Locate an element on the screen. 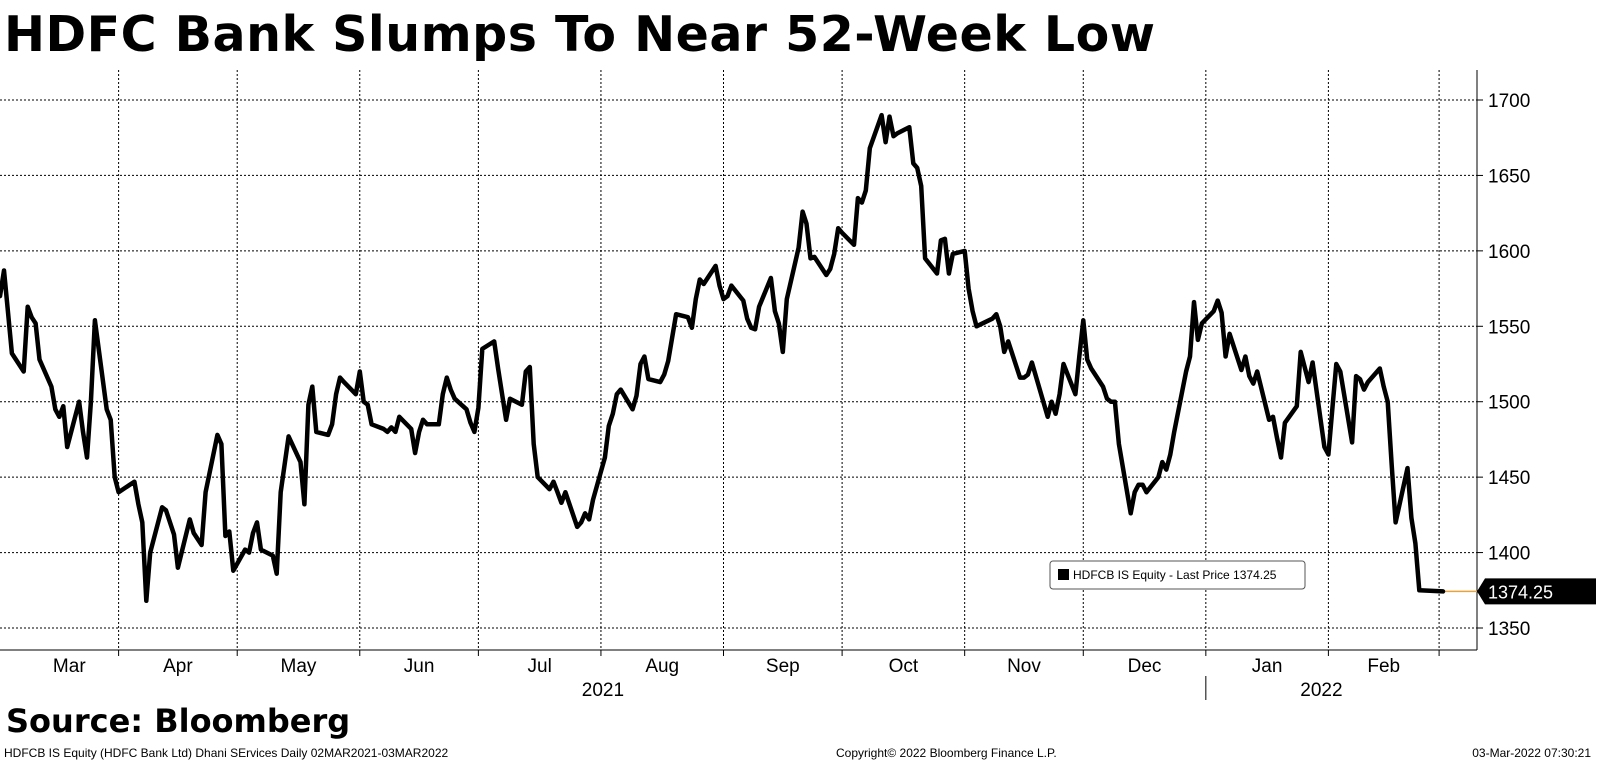 The width and height of the screenshot is (1599, 777). y-tick-label: 1700 is located at coordinates (1509, 101).